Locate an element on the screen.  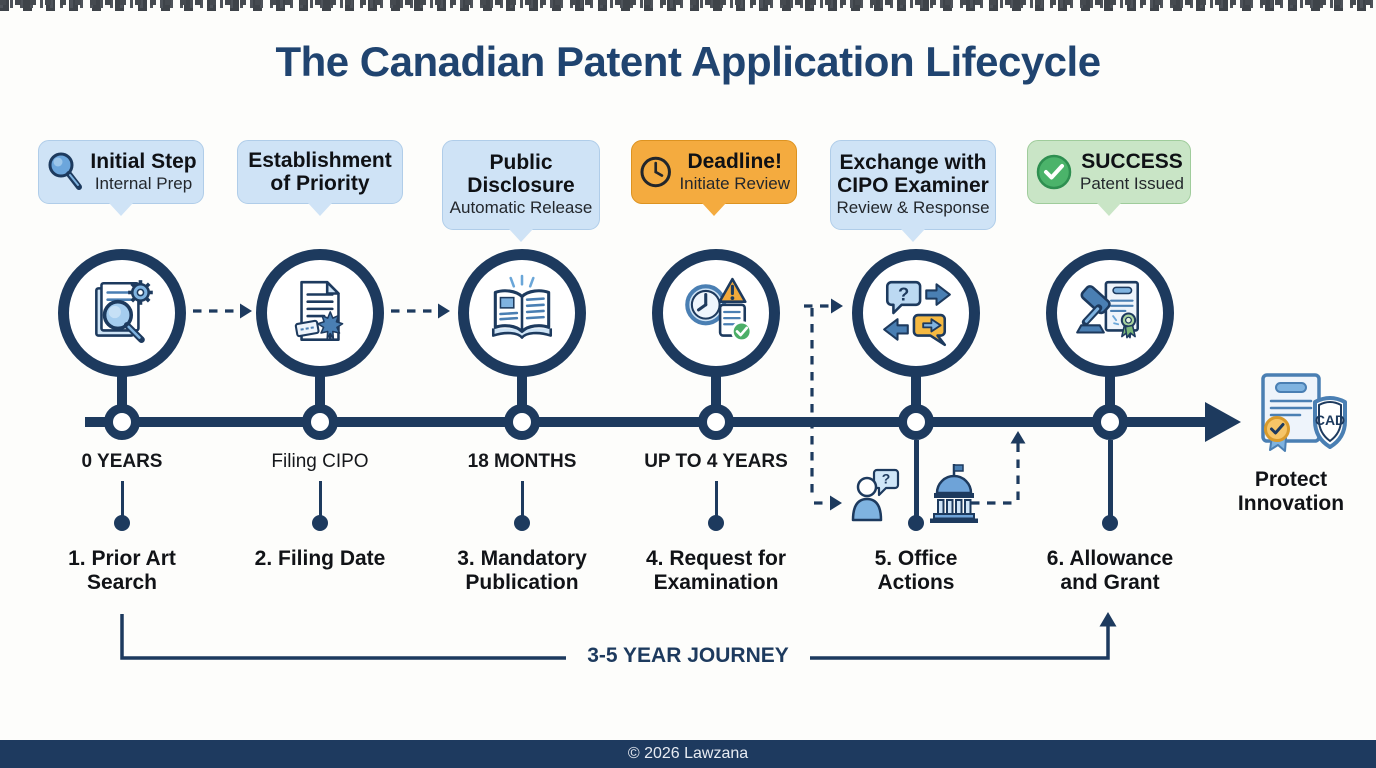
callout-title: Exchange with is located at coordinates (913, 163).